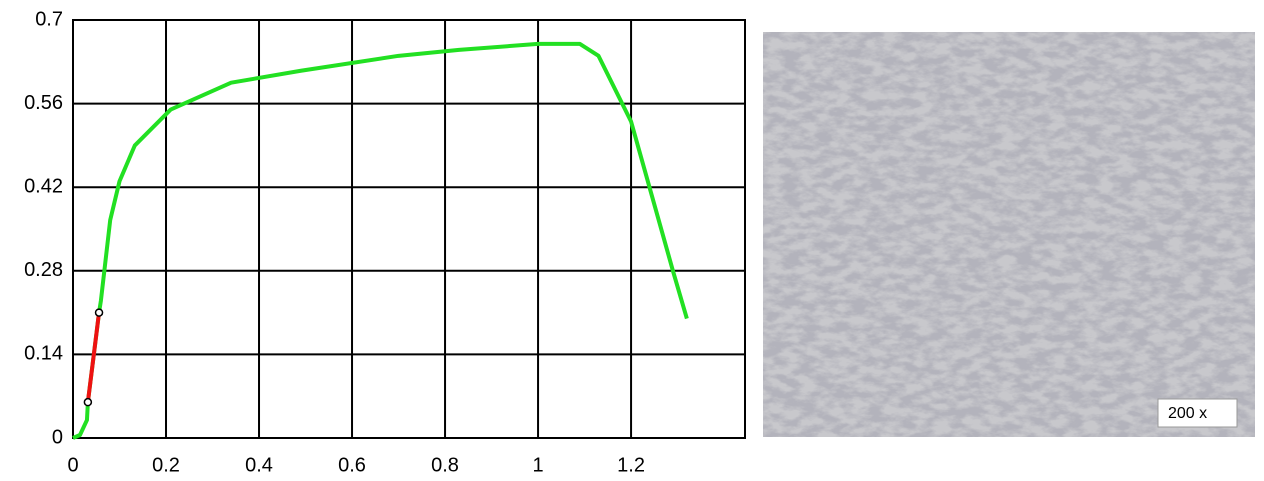 This screenshot has width=1264, height=481. Describe the element at coordinates (537, 465) in the screenshot. I see `x-tick-label: 1` at that location.